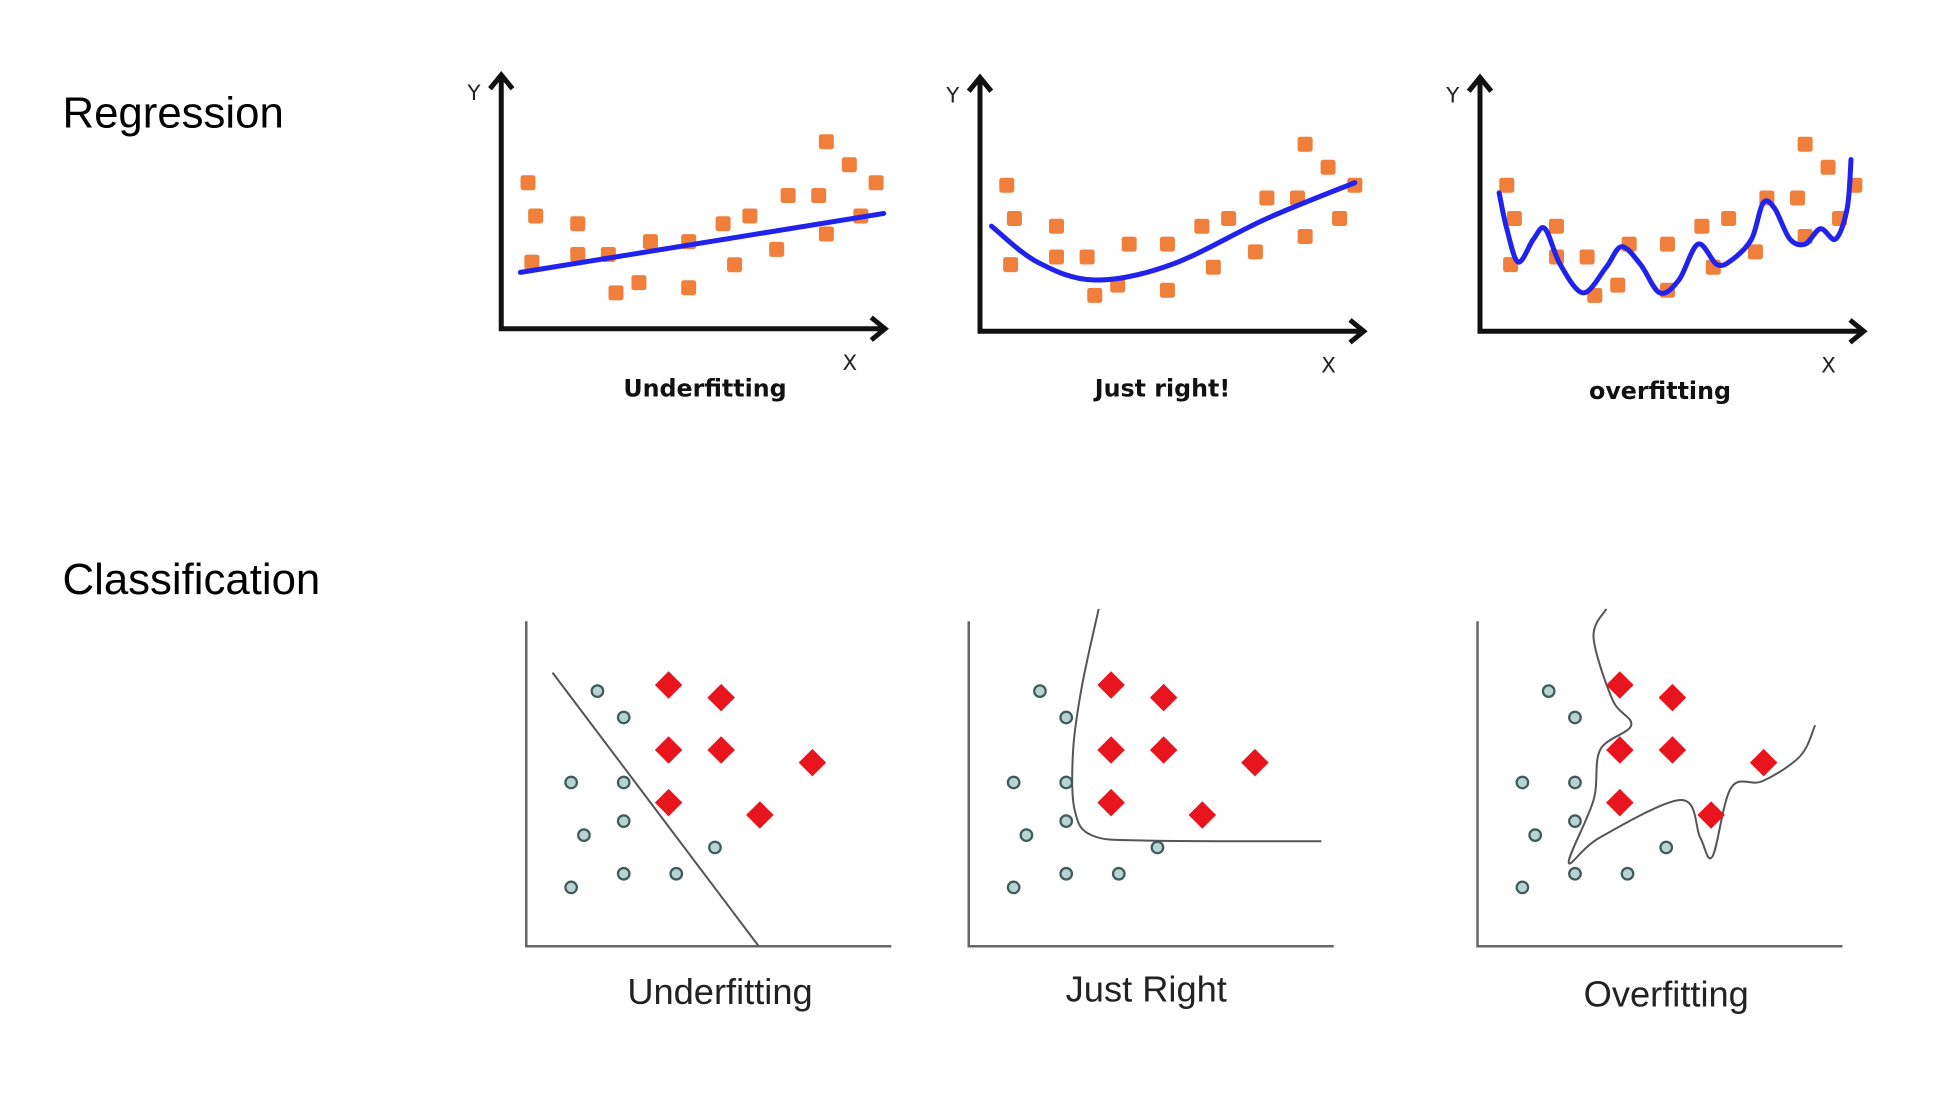  I want to click on classification-caption-overfitting: Overfitting, so click(1666, 993).